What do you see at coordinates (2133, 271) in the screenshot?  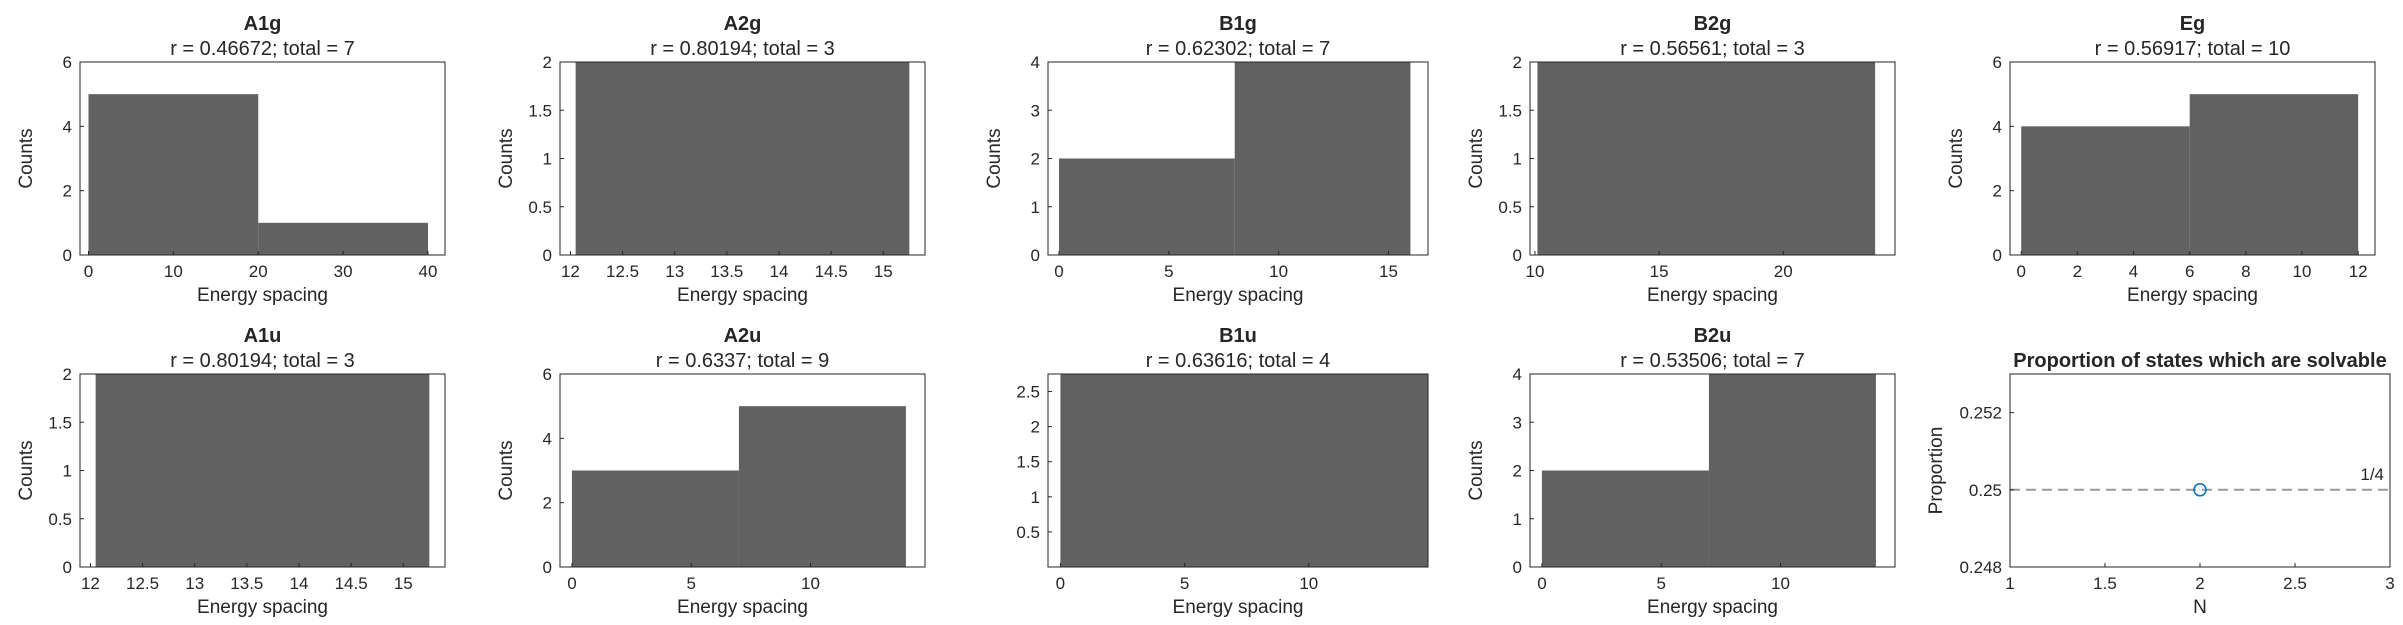 I see `x-tick-label: 4` at bounding box center [2133, 271].